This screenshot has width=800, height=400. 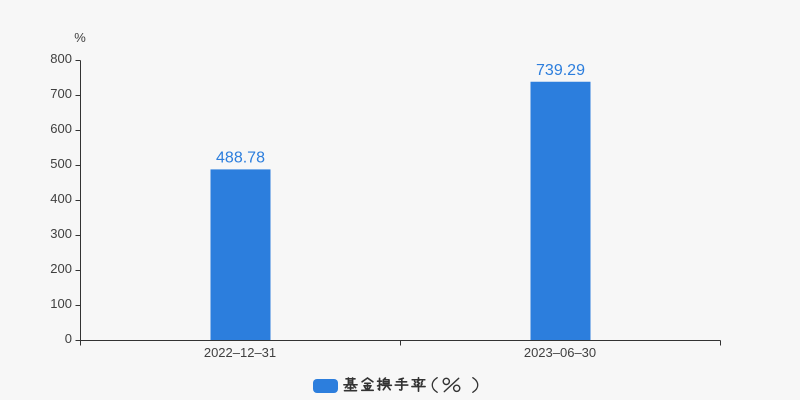 What do you see at coordinates (240, 157) in the screenshot?
I see `svg-text: 488.78` at bounding box center [240, 157].